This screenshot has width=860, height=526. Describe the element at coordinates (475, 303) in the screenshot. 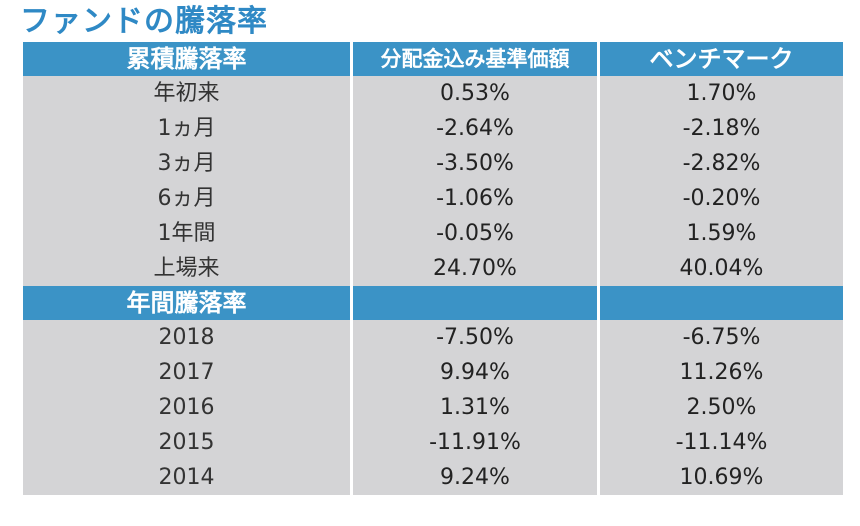

I see `annual-nav-header` at that location.